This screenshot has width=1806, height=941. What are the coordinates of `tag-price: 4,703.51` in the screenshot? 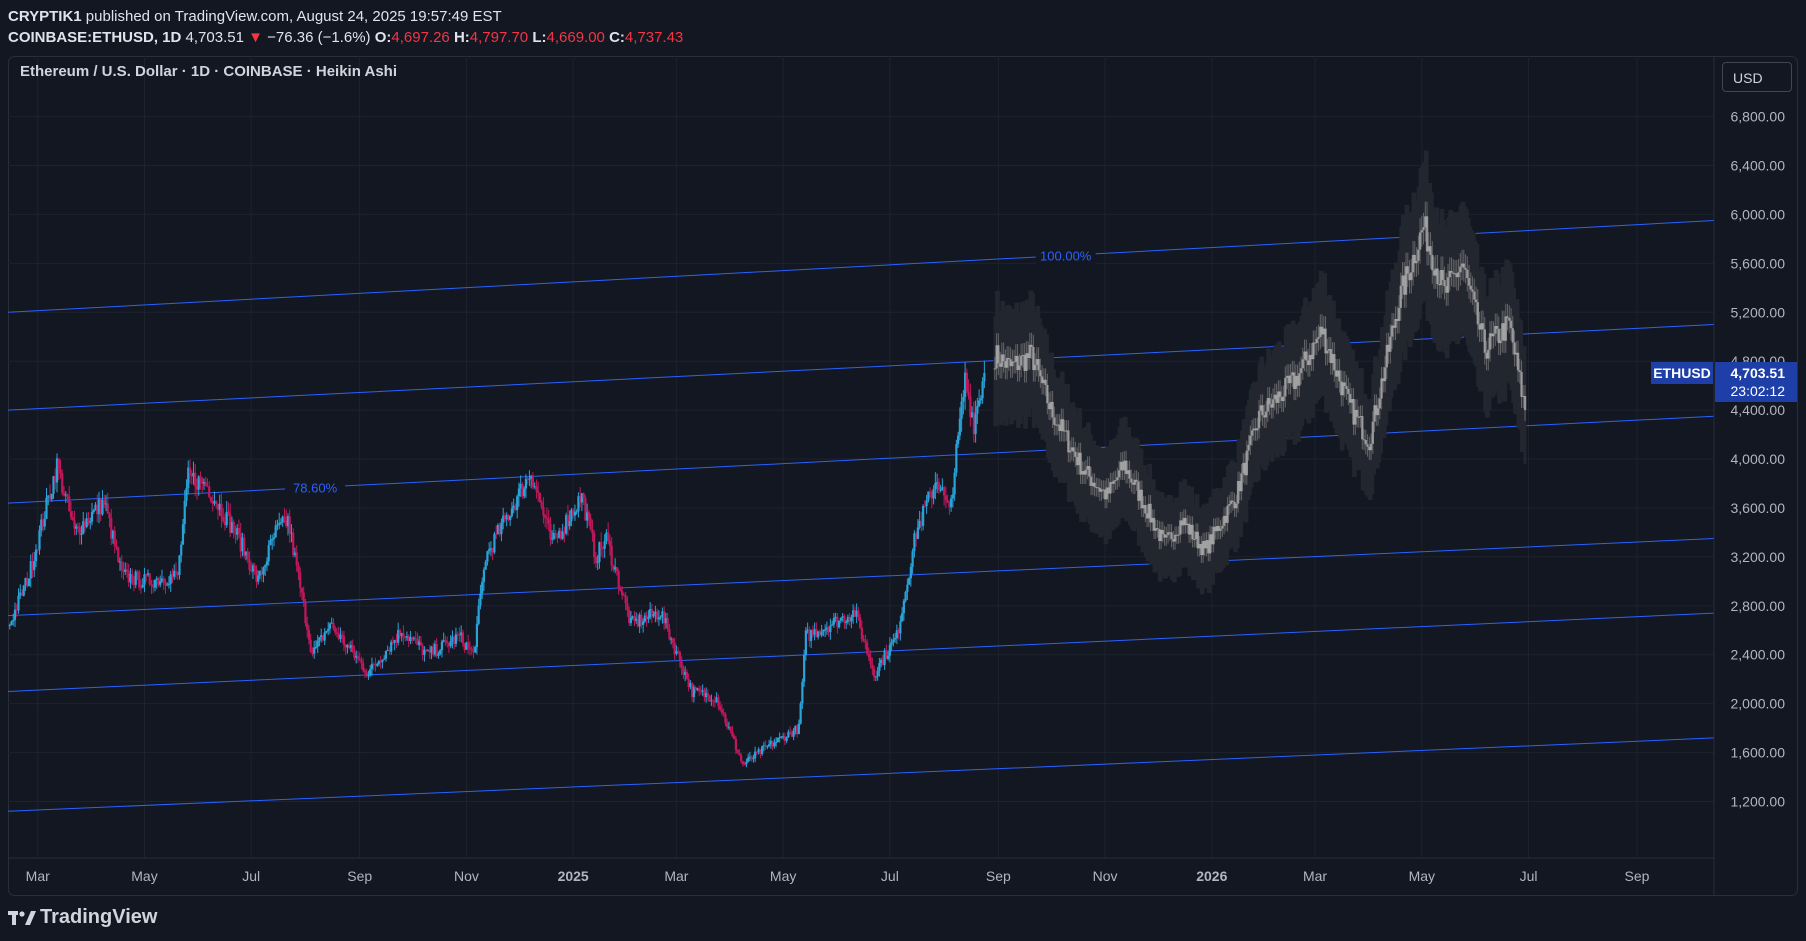 It's located at (1758, 373).